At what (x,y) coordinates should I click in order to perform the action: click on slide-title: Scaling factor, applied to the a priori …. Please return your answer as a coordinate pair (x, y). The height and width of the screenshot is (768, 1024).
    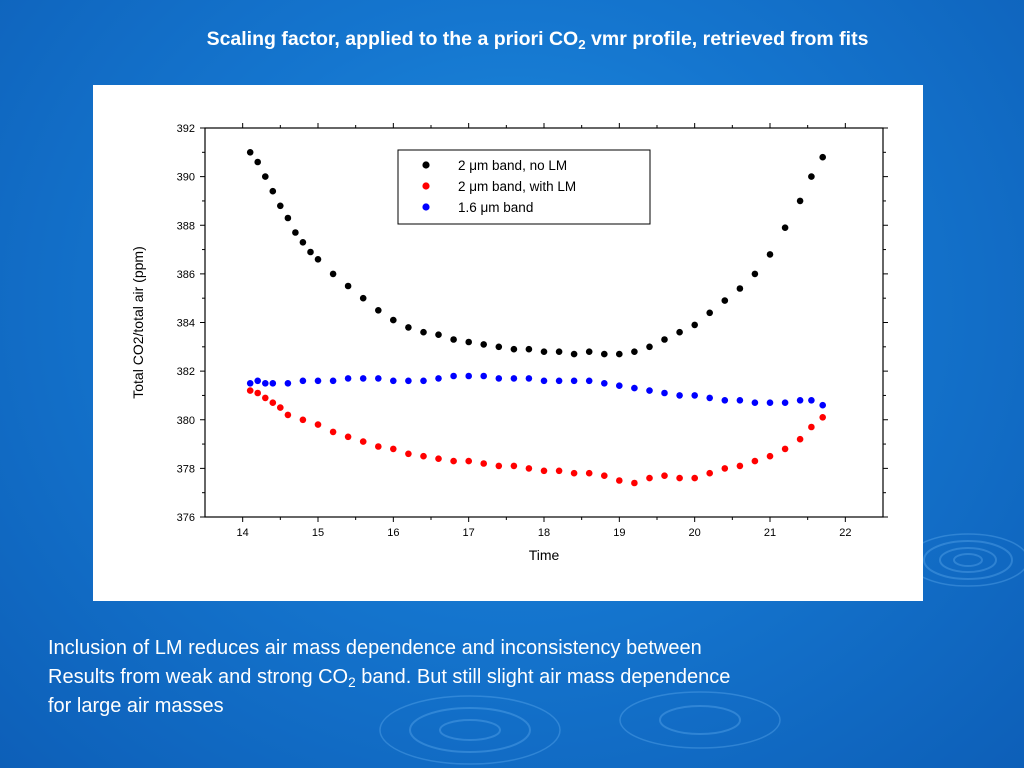
    Looking at the image, I should click on (512, 39).